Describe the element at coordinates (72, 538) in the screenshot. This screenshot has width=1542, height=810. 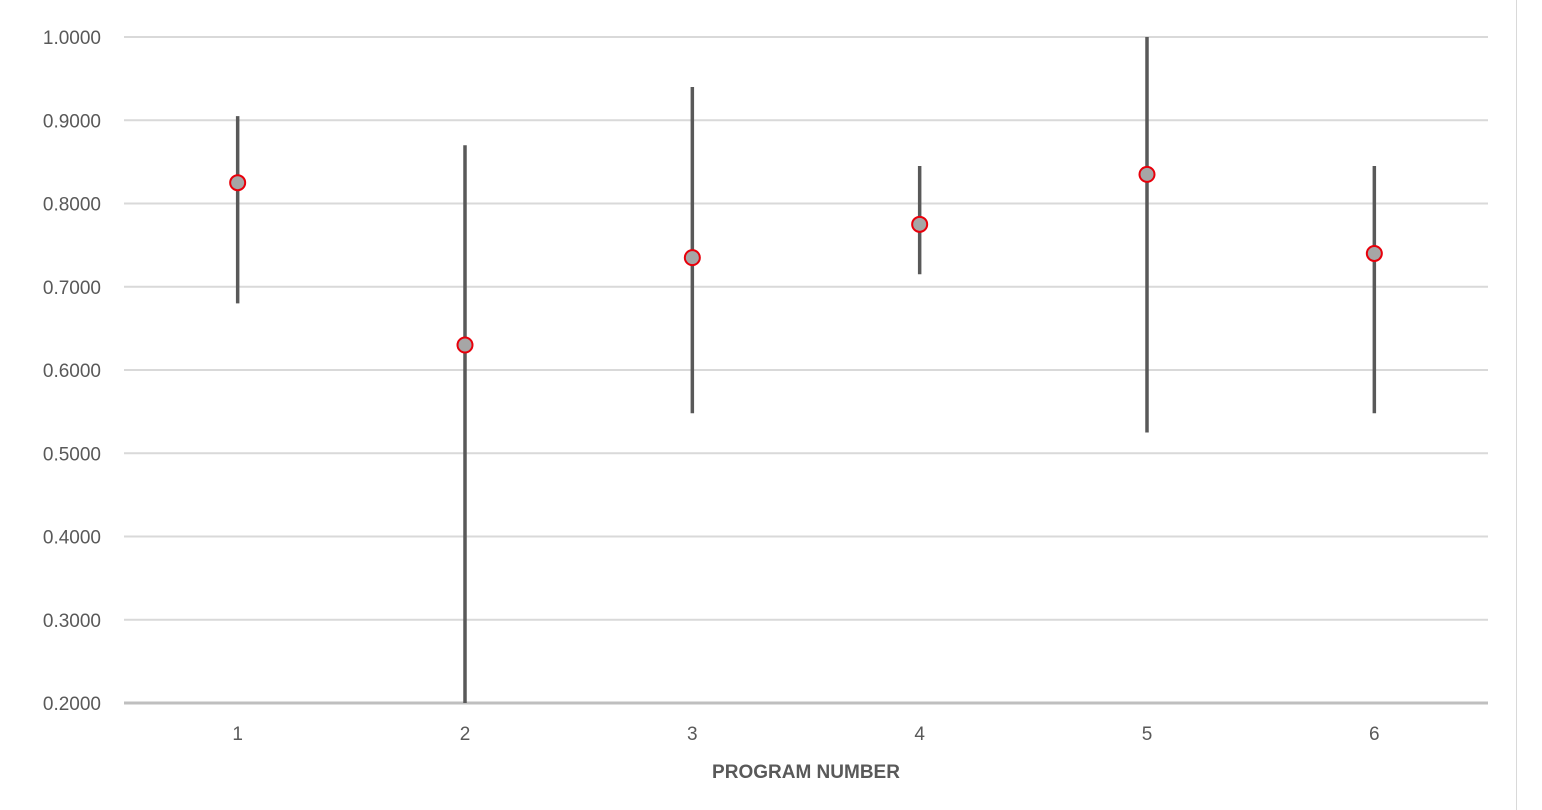
I see `y-tick-label: 0.4000` at that location.